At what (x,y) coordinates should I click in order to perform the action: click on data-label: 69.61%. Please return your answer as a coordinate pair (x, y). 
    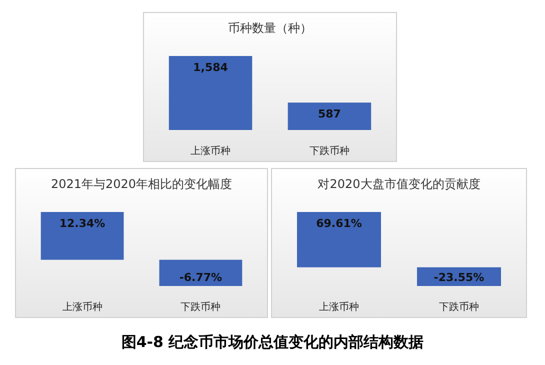
    Looking at the image, I should click on (339, 223).